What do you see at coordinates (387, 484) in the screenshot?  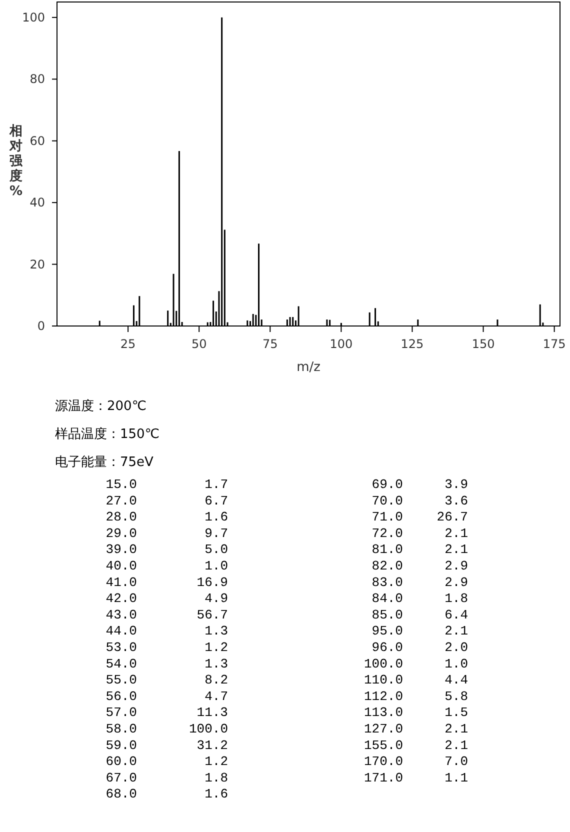 I see `text: 69.0` at bounding box center [387, 484].